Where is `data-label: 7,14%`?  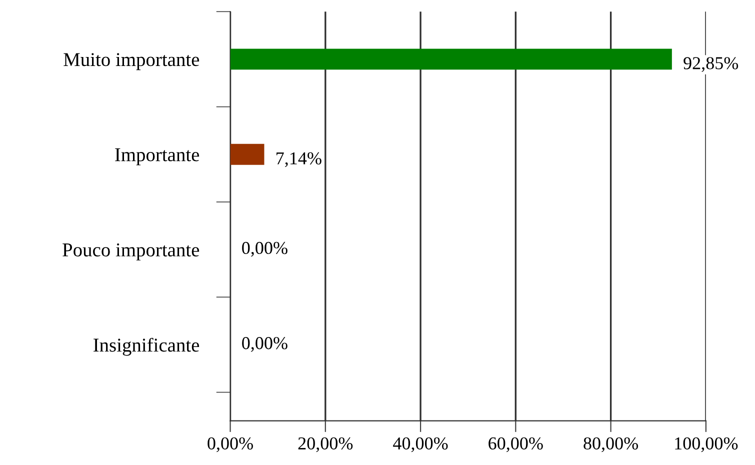 data-label: 7,14% is located at coordinates (299, 160).